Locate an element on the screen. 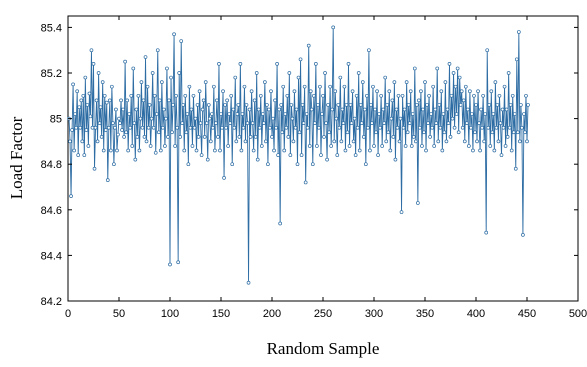 Image resolution: width=587 pixels, height=367 pixels. x-tick-label: 0 is located at coordinates (68, 314).